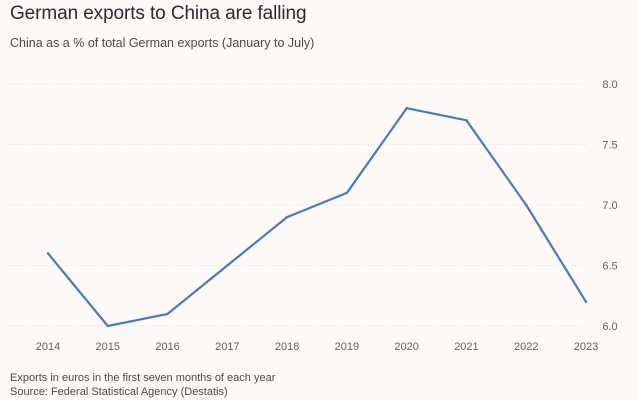 The image size is (639, 400). Describe the element at coordinates (158, 13) in the screenshot. I see `chart-title: German exports to China are falling` at that location.